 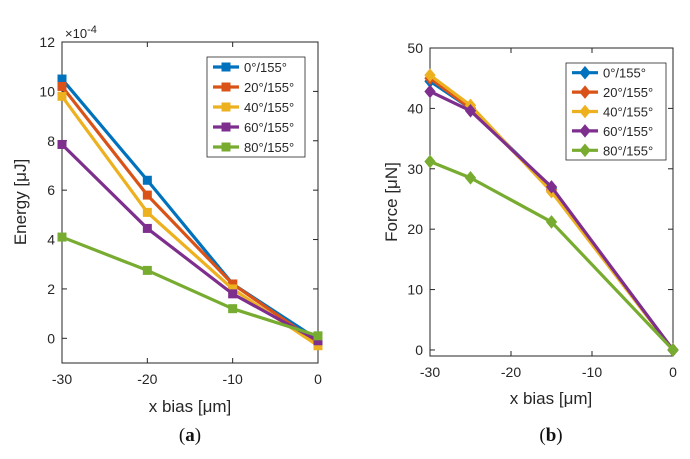 I want to click on y-tick-label: 12, so click(x=47, y=42).